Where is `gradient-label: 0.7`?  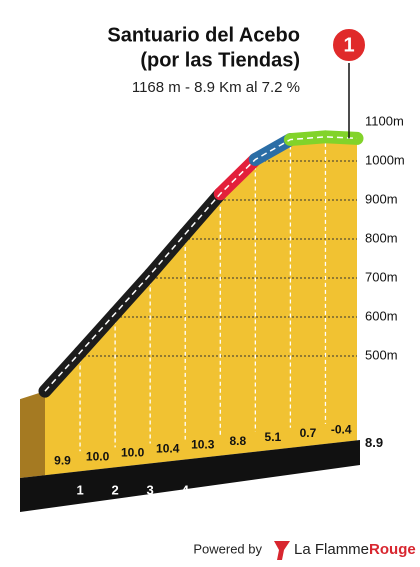
gradient-label: 0.7 is located at coordinates (308, 433).